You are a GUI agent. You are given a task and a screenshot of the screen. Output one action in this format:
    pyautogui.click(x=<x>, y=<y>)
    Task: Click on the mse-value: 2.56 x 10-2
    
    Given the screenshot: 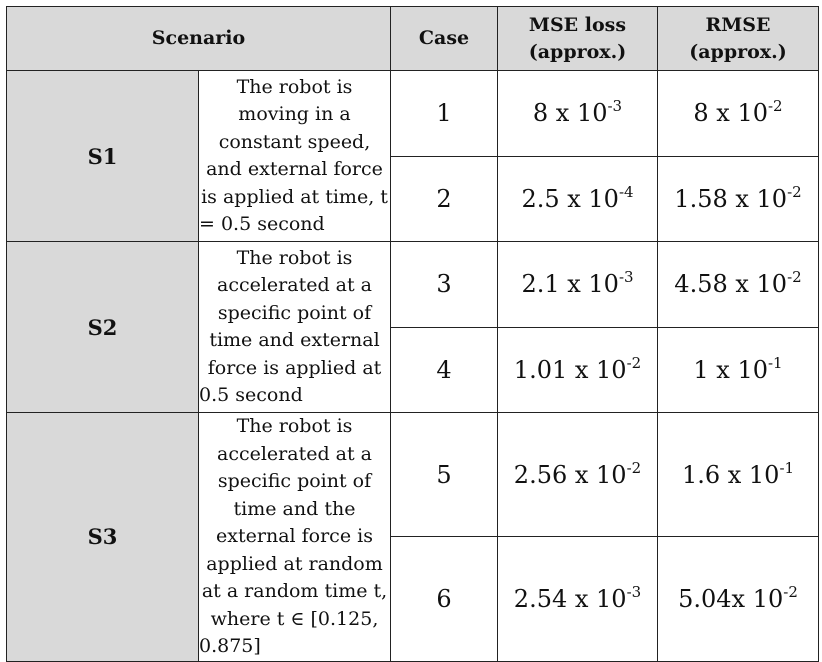 What is the action you would take?
    pyautogui.click(x=577, y=474)
    